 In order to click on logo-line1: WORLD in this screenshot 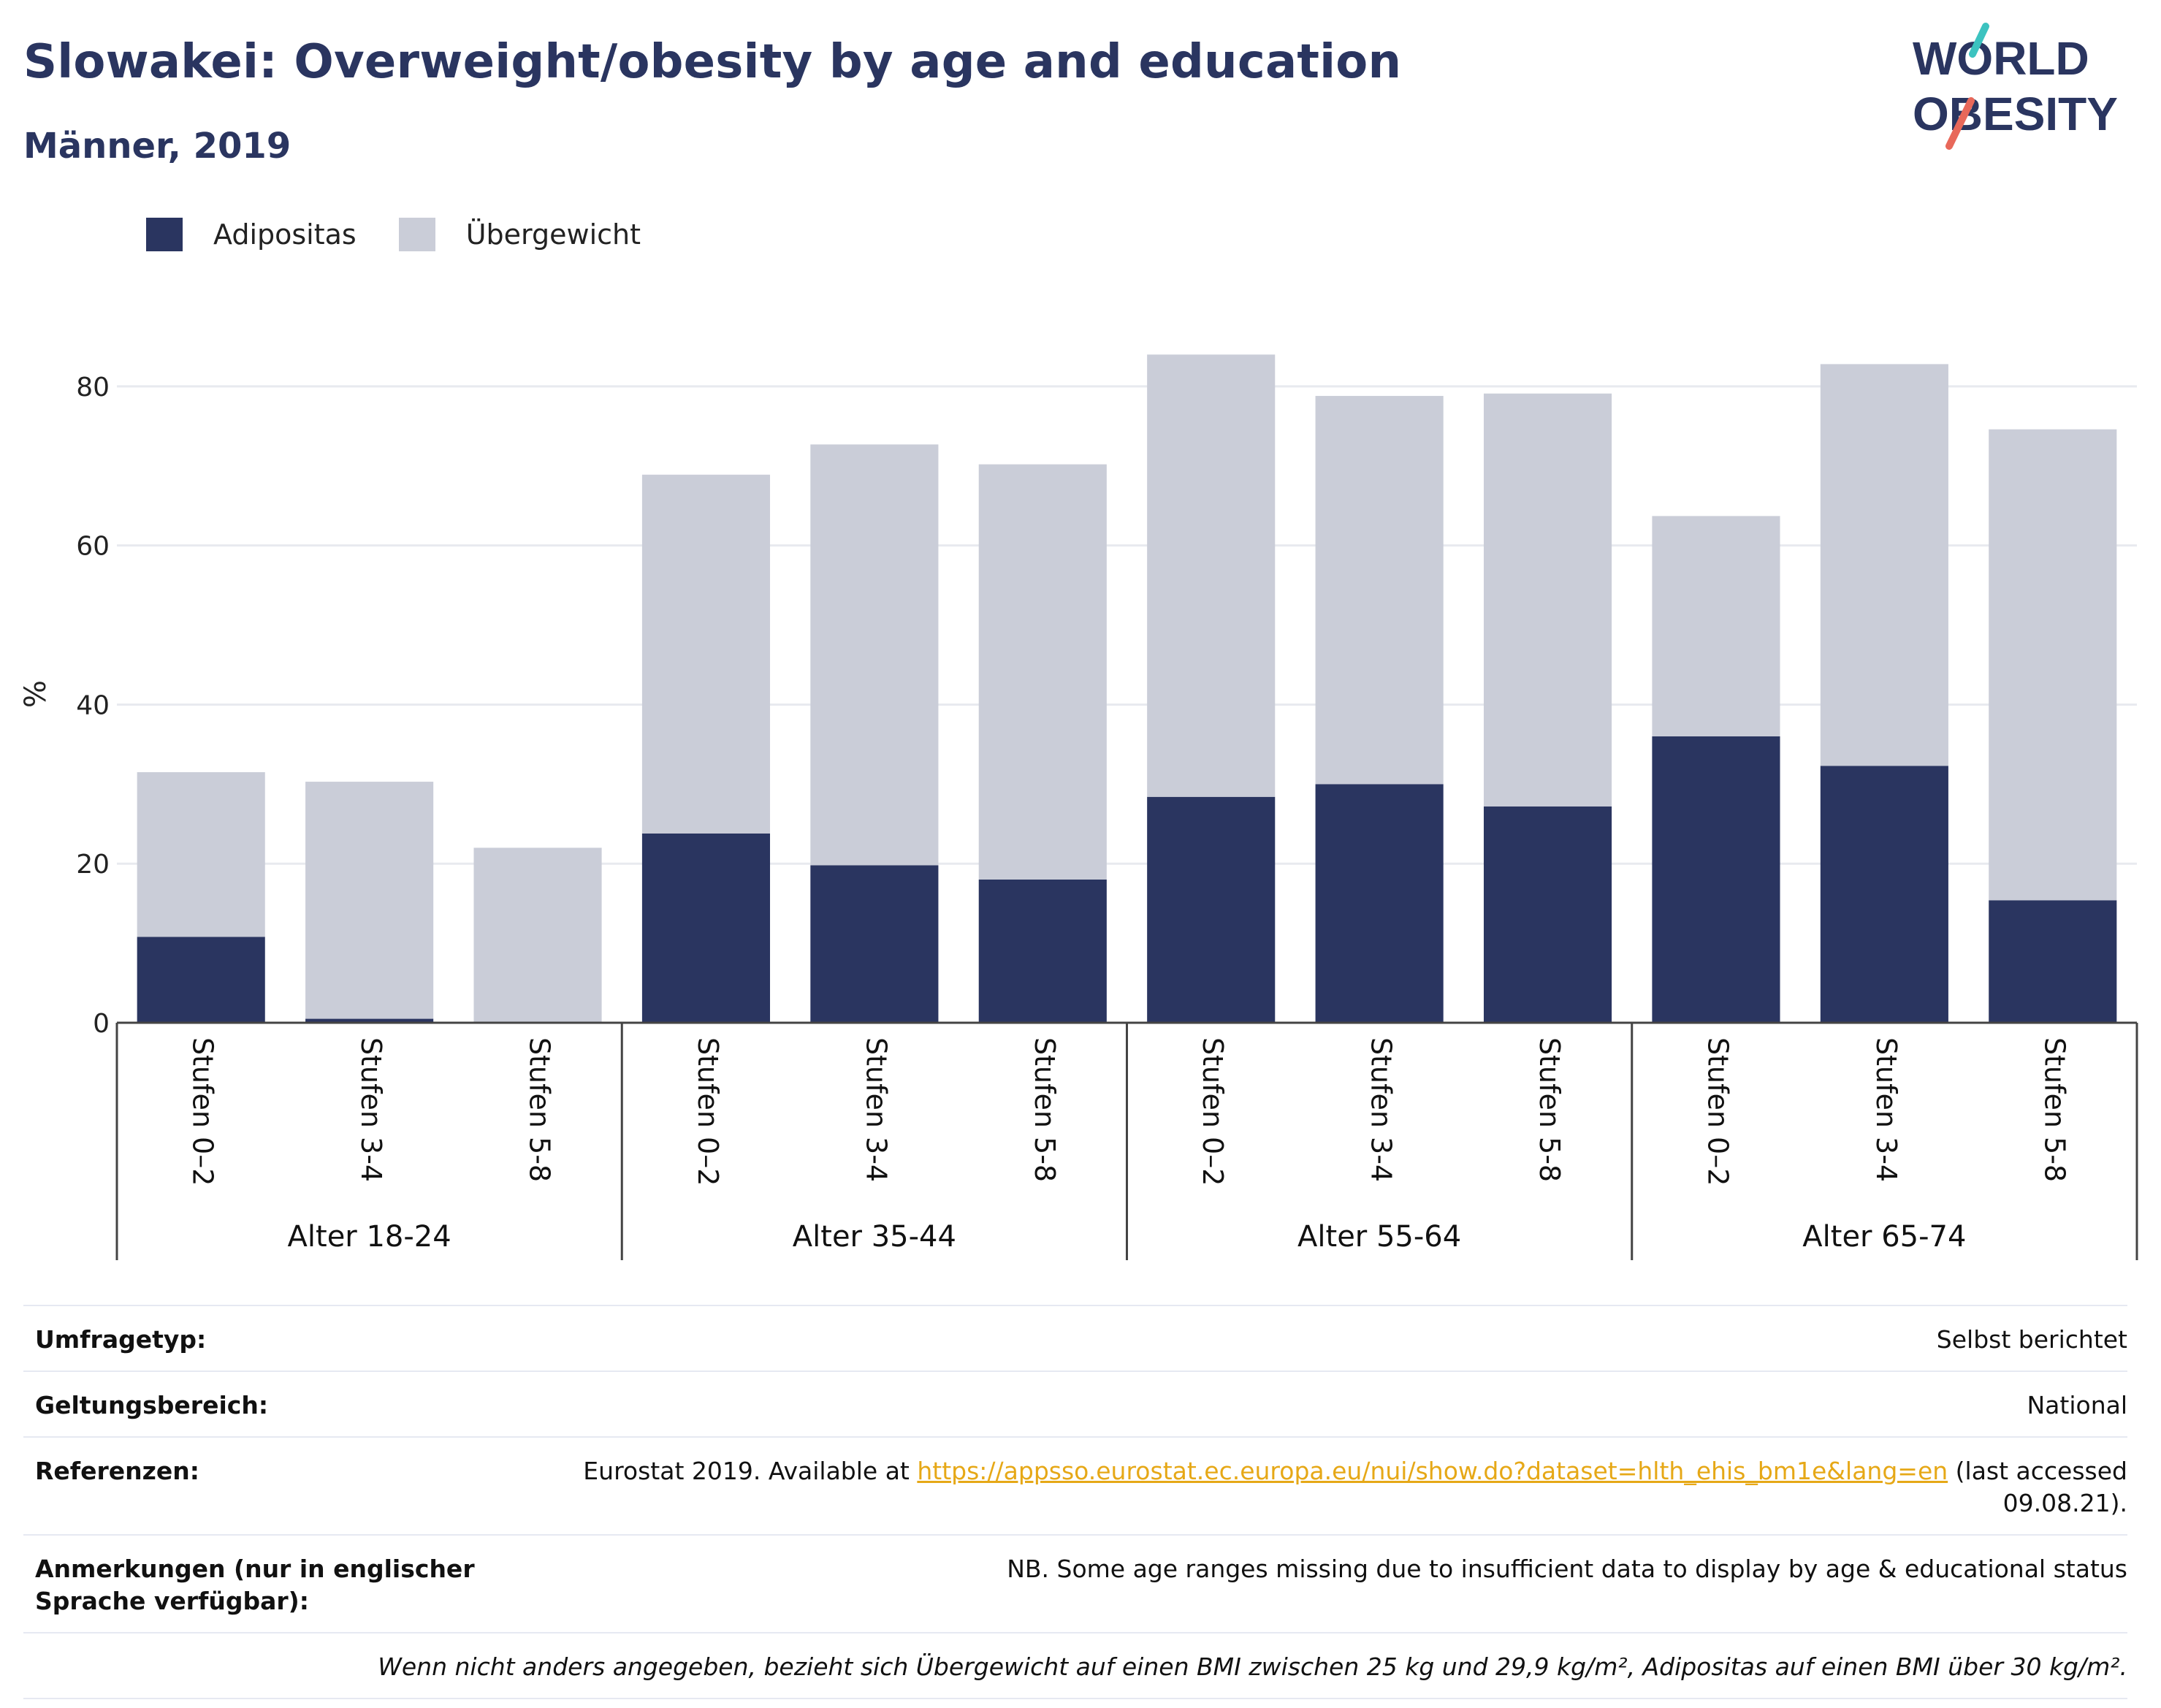, I will do `click(2001, 58)`.